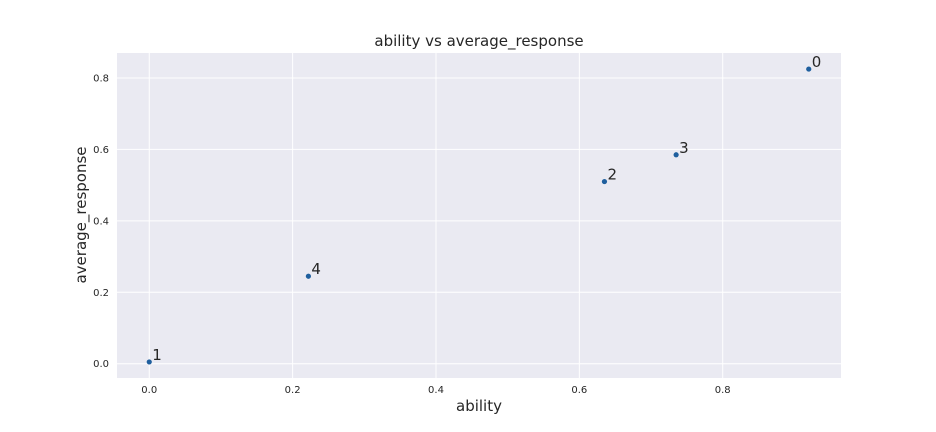 The image size is (936, 432). I want to click on y-tick-labels: 0.0 0.2 0.4 0.6 0.8, so click(101, 222).